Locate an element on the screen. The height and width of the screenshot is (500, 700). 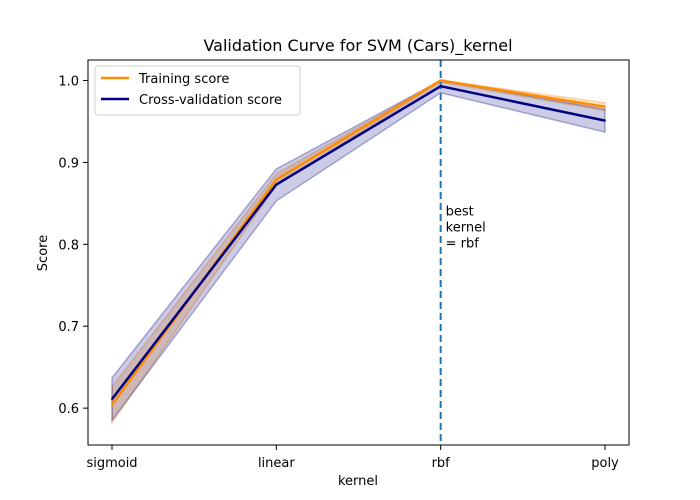
chart-title: Validation Curve for SVM (Cars)_kernel is located at coordinates (357, 46).